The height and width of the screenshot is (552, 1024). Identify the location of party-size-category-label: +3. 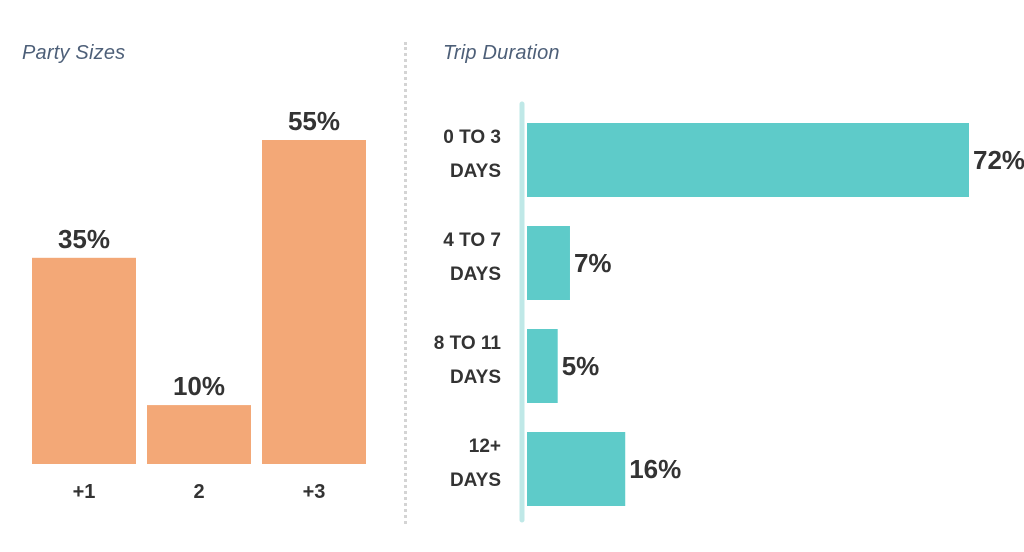
(314, 492).